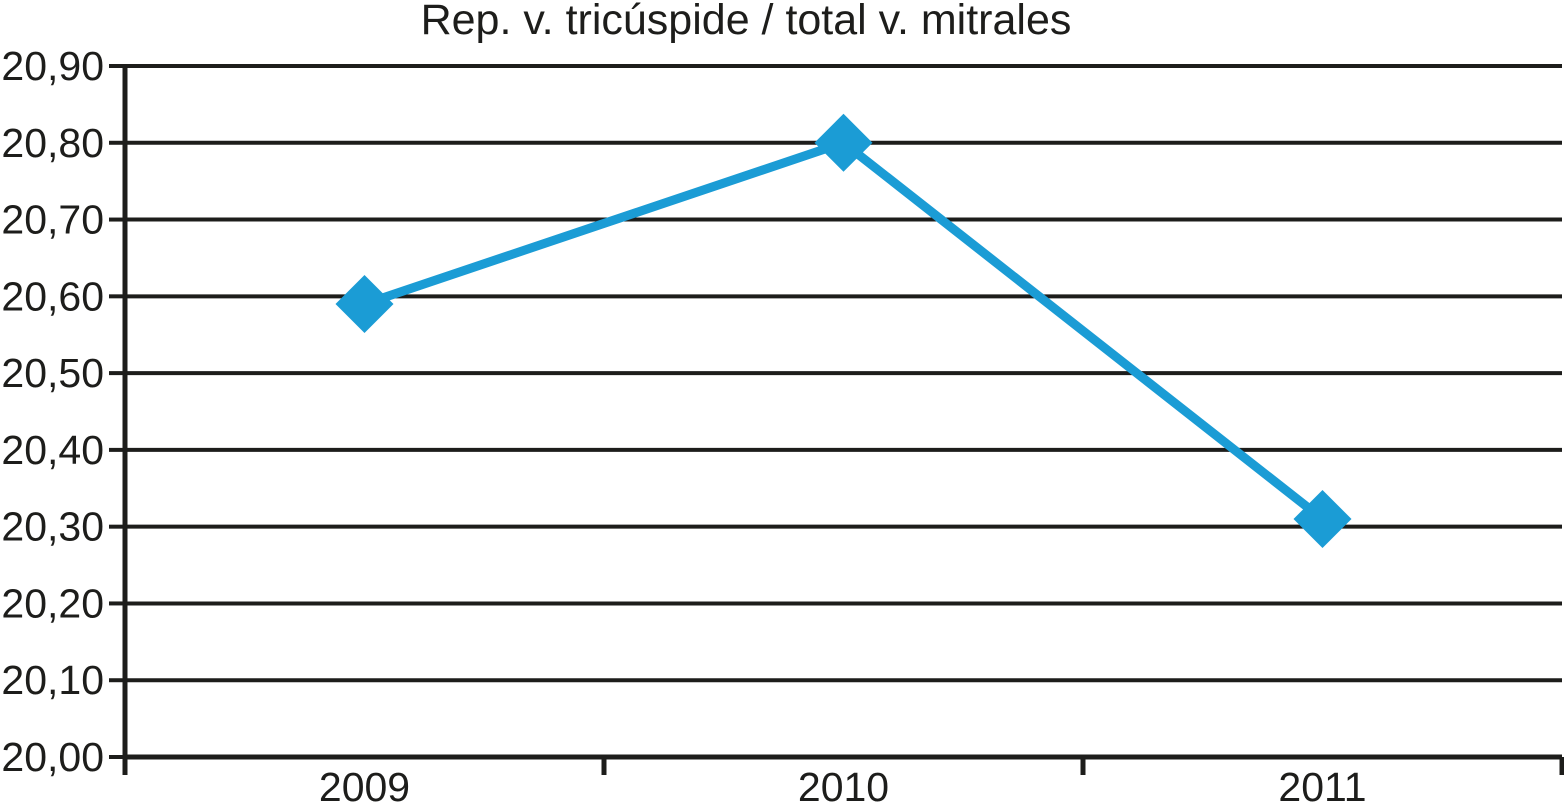 Image resolution: width=1564 pixels, height=811 pixels. Describe the element at coordinates (843, 787) in the screenshot. I see `x-tick-label: 2010` at that location.